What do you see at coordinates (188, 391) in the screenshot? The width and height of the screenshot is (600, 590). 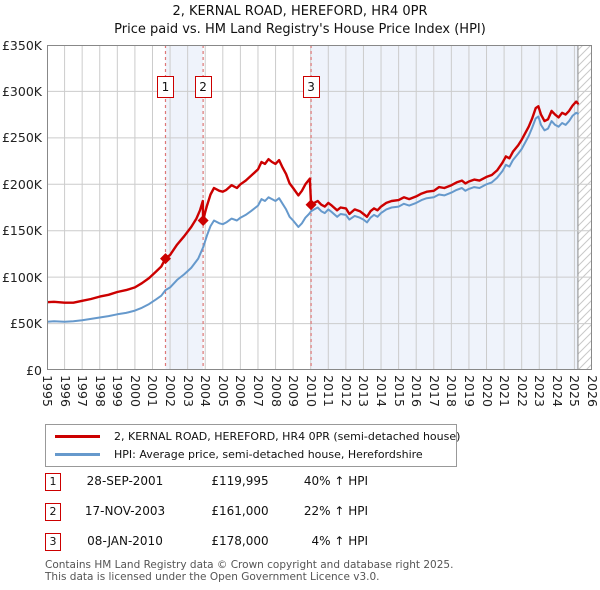 I see `x-tick-label: 2003` at bounding box center [188, 391].